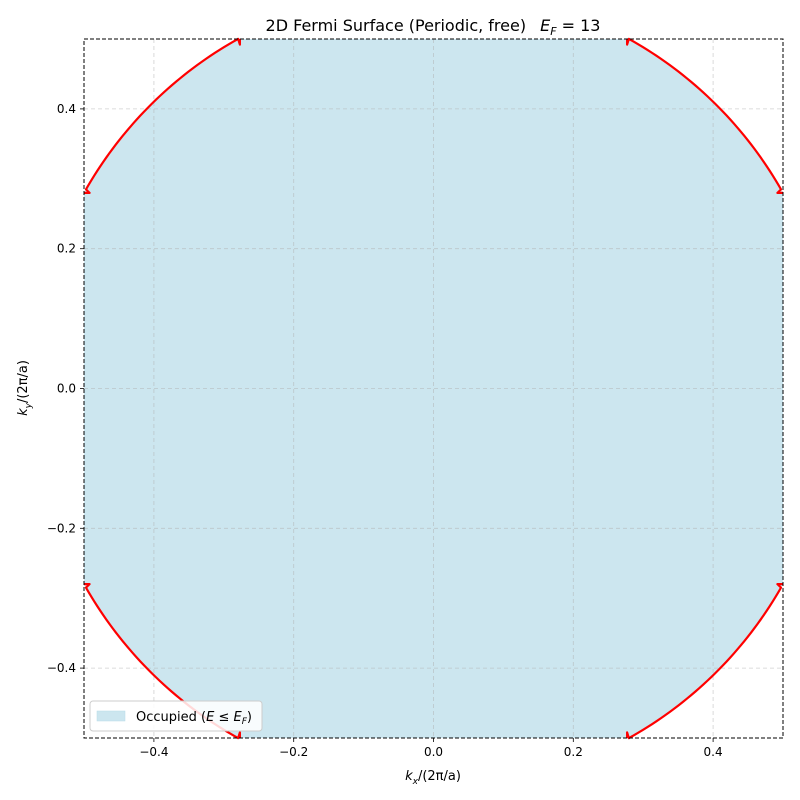 This screenshot has width=800, height=800. Describe the element at coordinates (23, 412) in the screenshot. I see `y-axis-label-k: k` at that location.